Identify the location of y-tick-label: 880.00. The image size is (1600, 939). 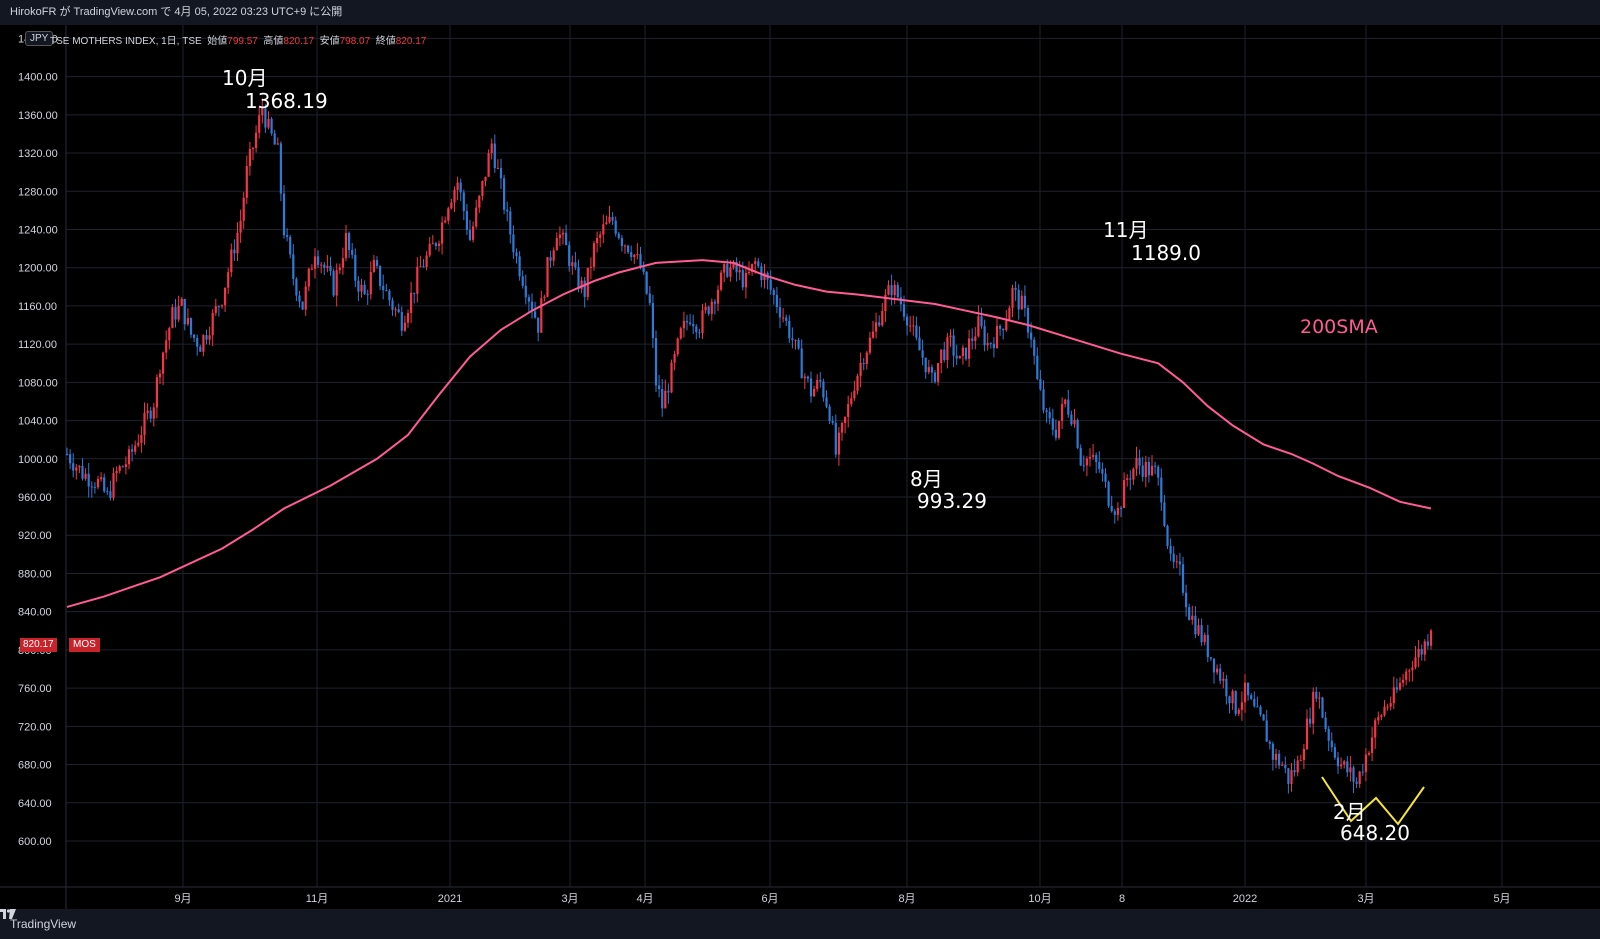
(35, 574).